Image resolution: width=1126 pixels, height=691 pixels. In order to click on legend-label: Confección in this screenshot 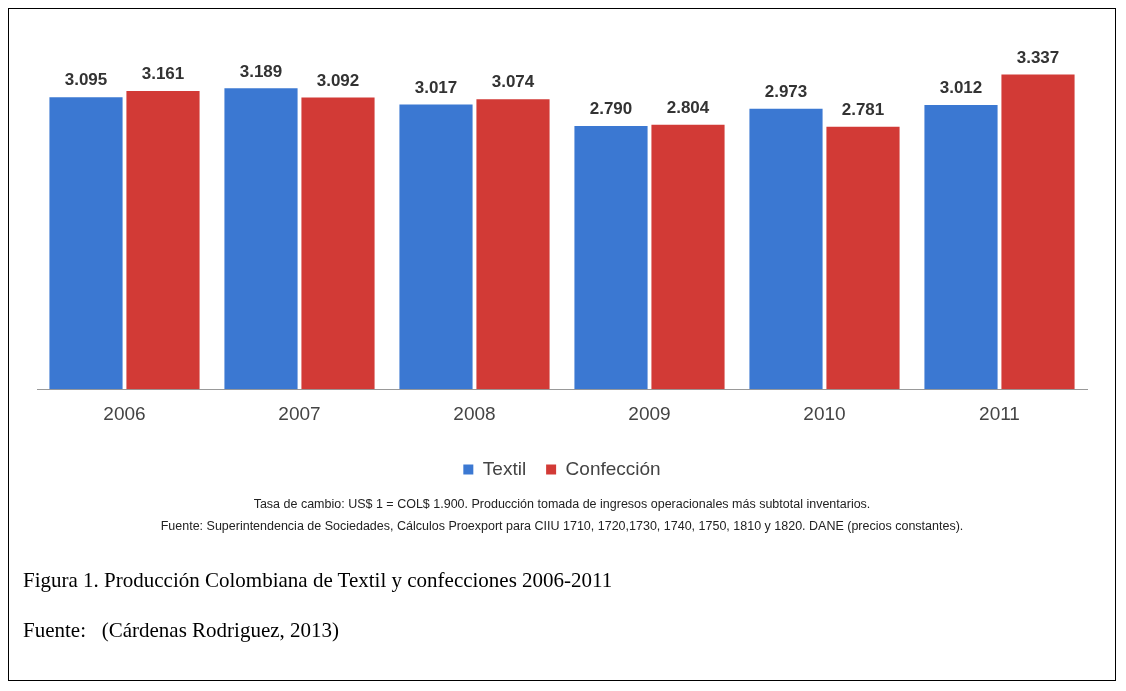, I will do `click(613, 468)`.